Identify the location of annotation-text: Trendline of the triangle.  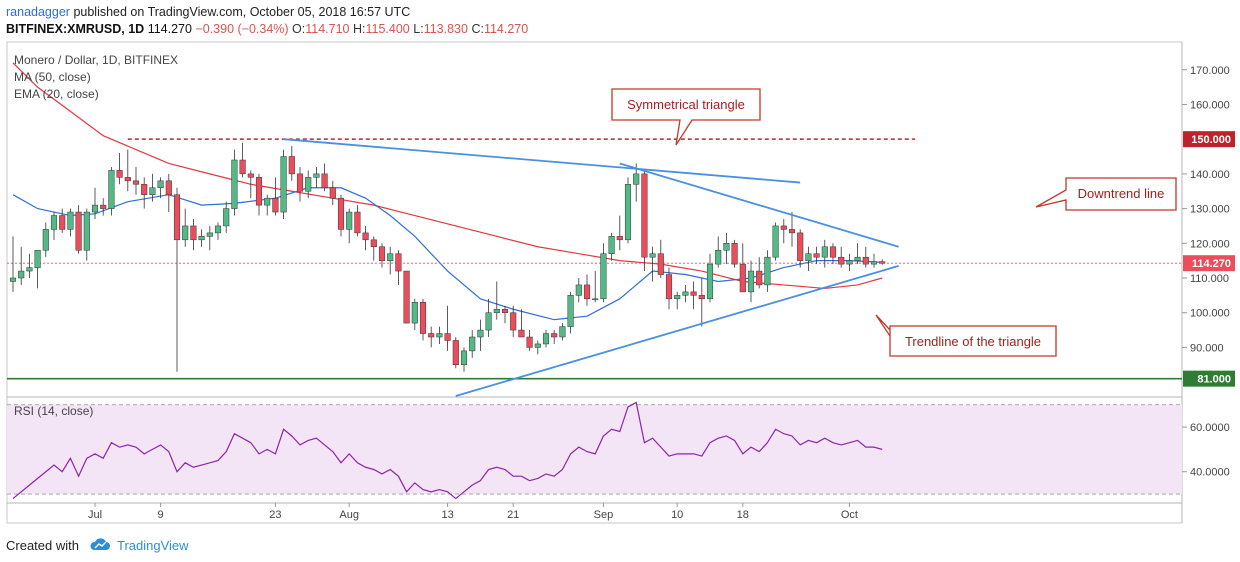
(973, 341).